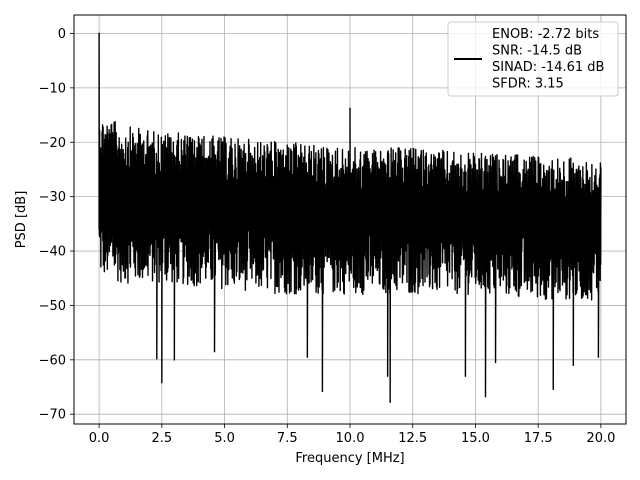 This screenshot has width=640, height=480. I want to click on y-tick-label: −60, so click(52, 360).